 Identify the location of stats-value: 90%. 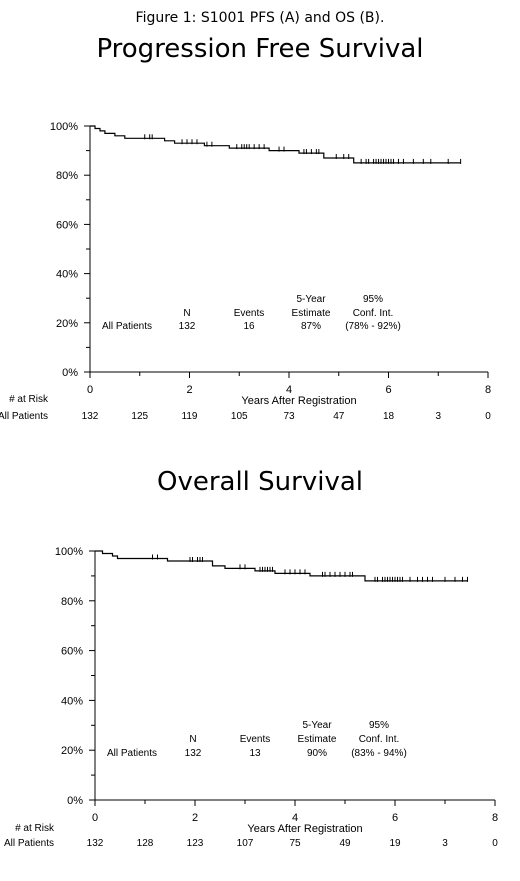
(317, 753).